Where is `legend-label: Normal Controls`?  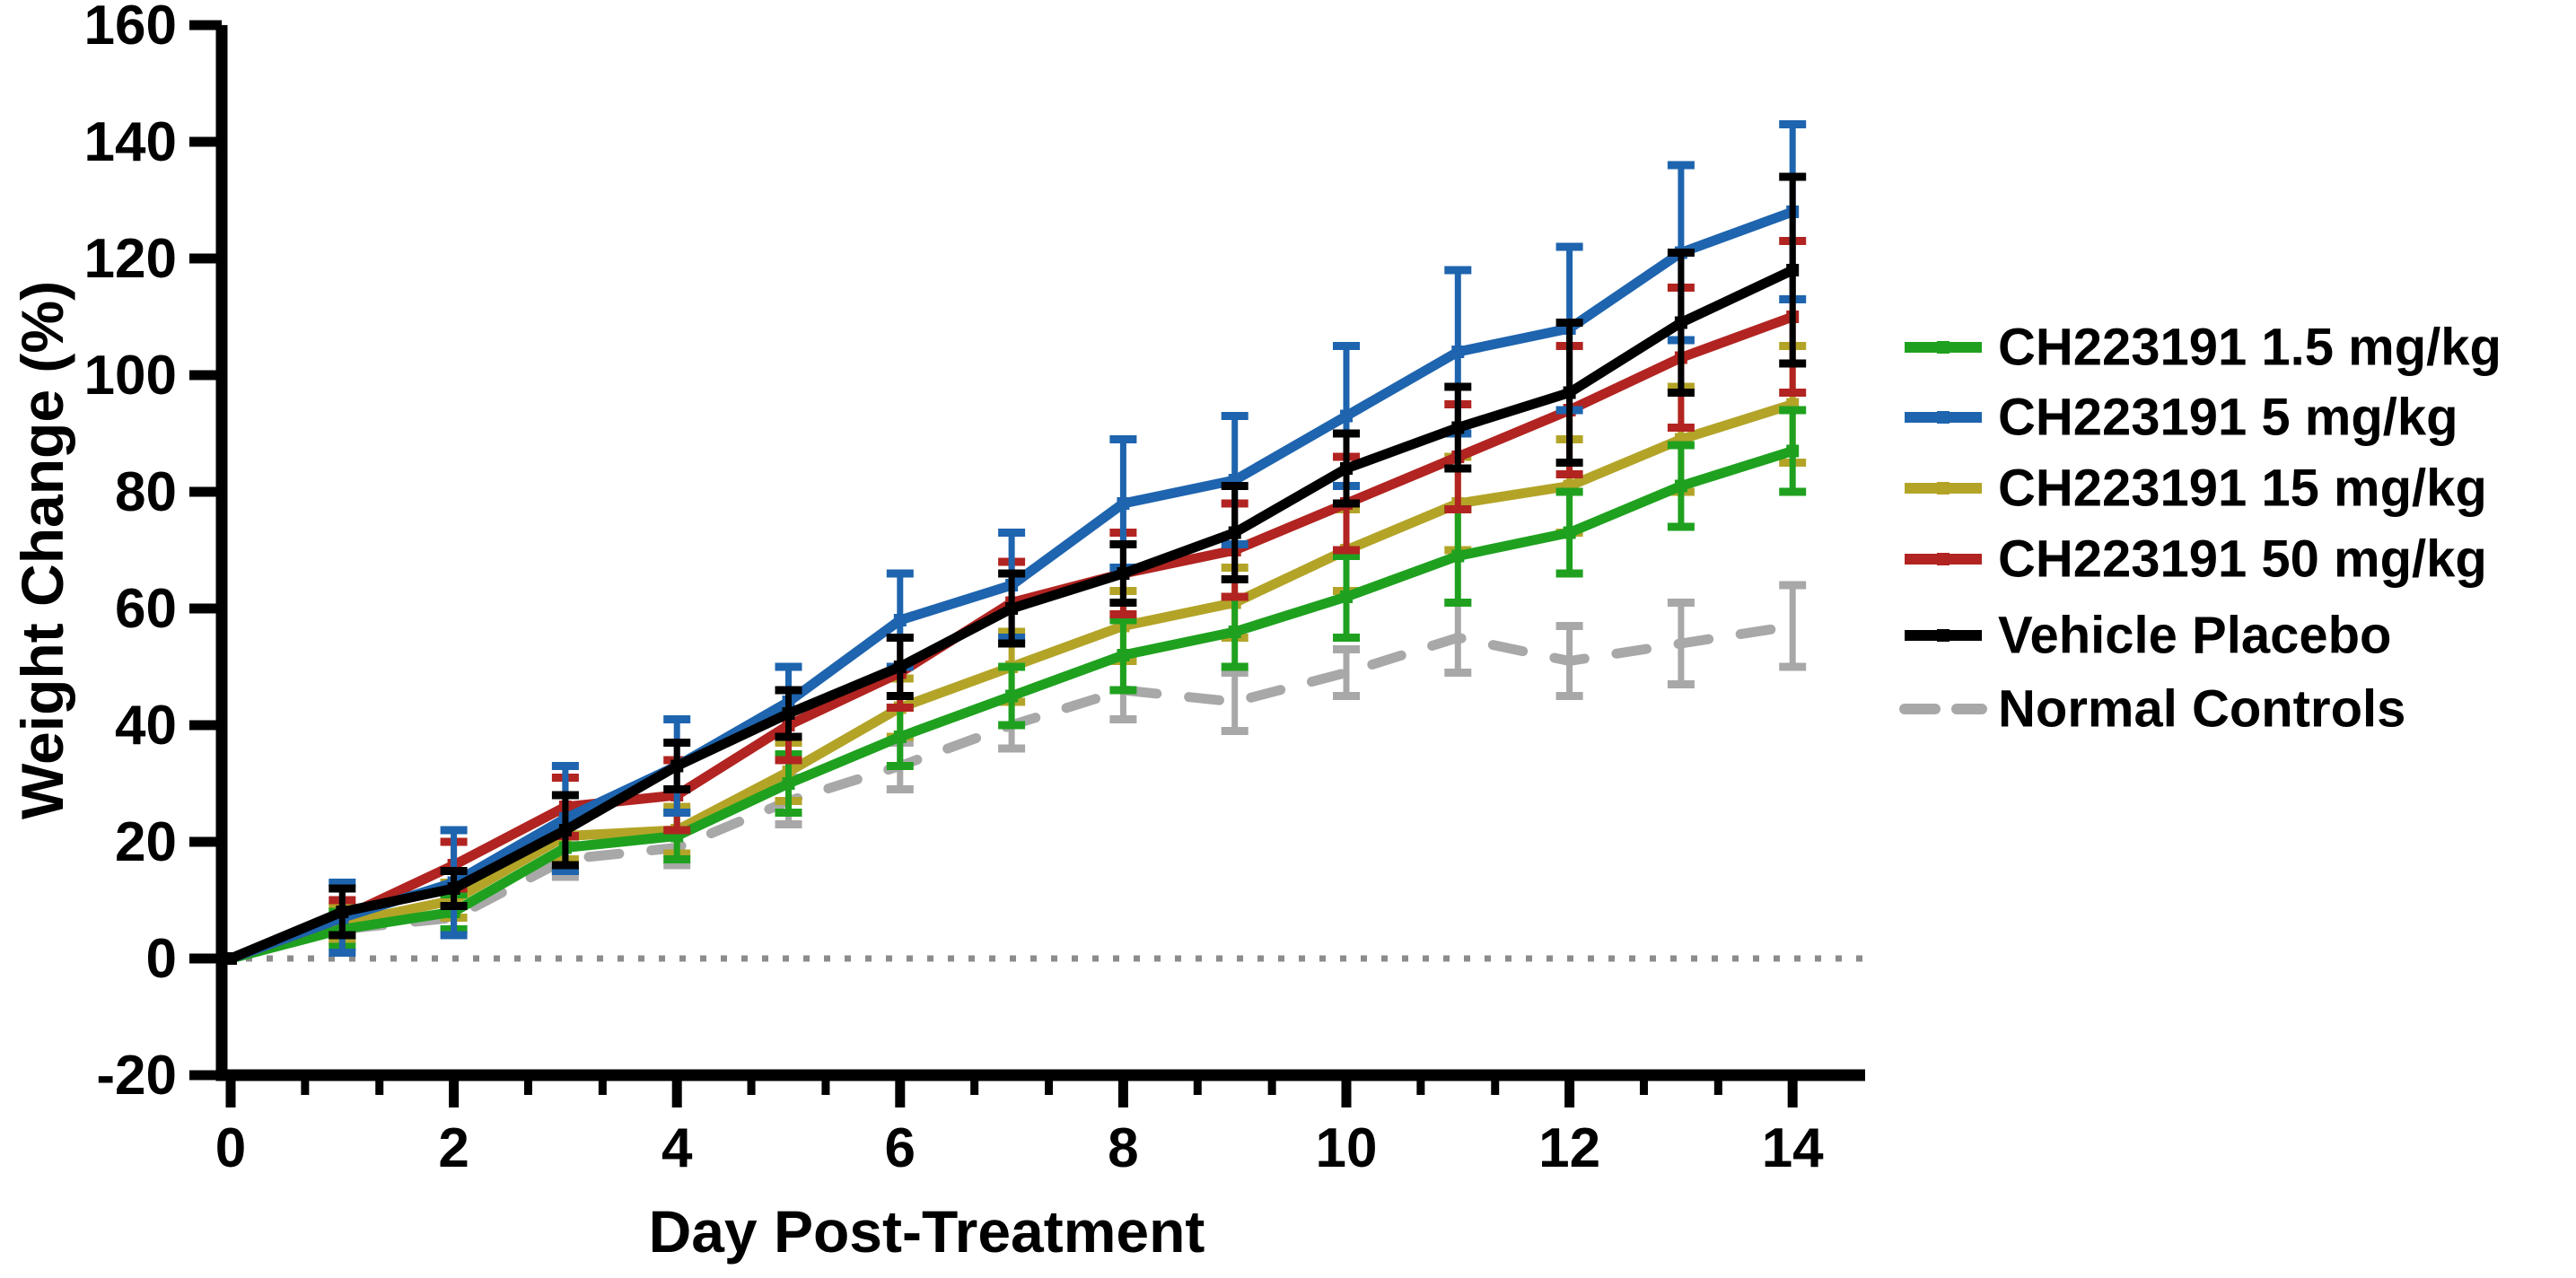 legend-label: Normal Controls is located at coordinates (2201, 710).